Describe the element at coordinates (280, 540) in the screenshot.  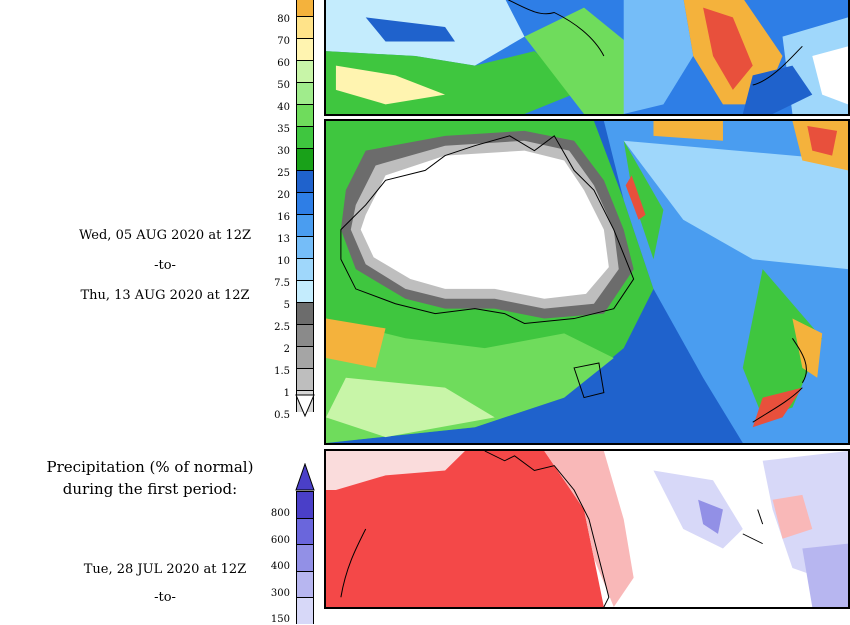
I see `percent-legend-tick-label: 600` at that location.